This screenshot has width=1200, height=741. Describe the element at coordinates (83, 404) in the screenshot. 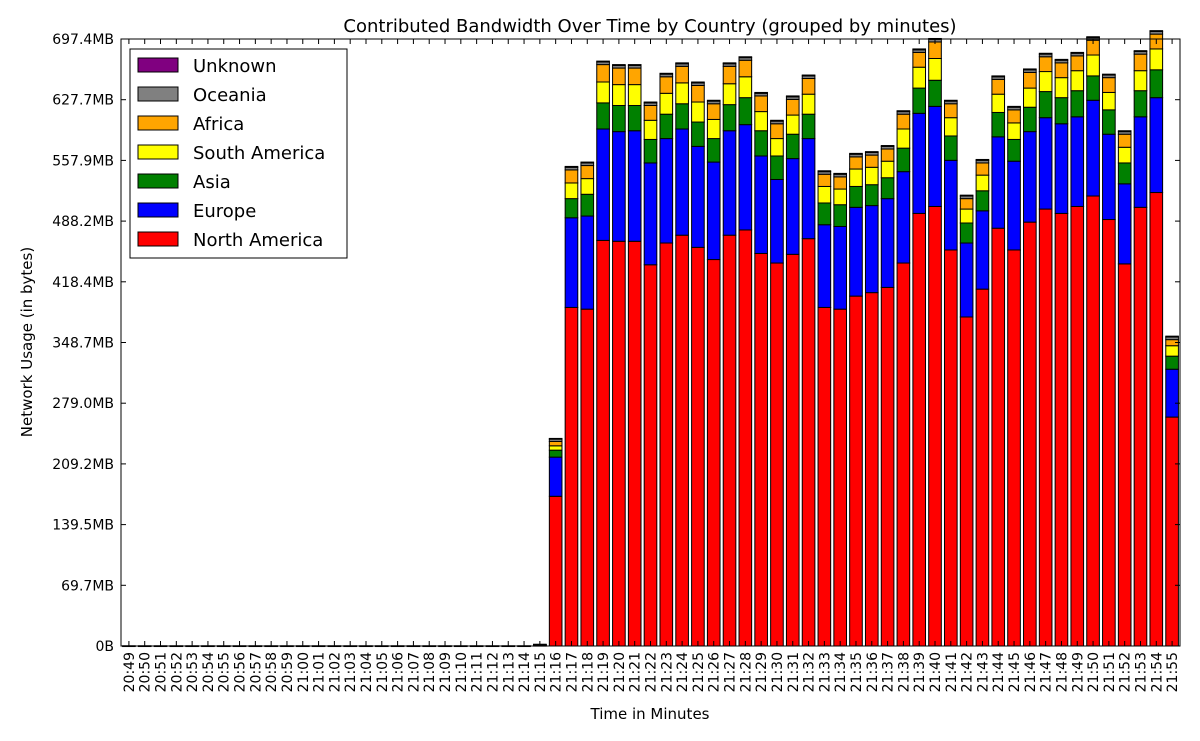

I see `y-tick-label: 279.0MB` at that location.